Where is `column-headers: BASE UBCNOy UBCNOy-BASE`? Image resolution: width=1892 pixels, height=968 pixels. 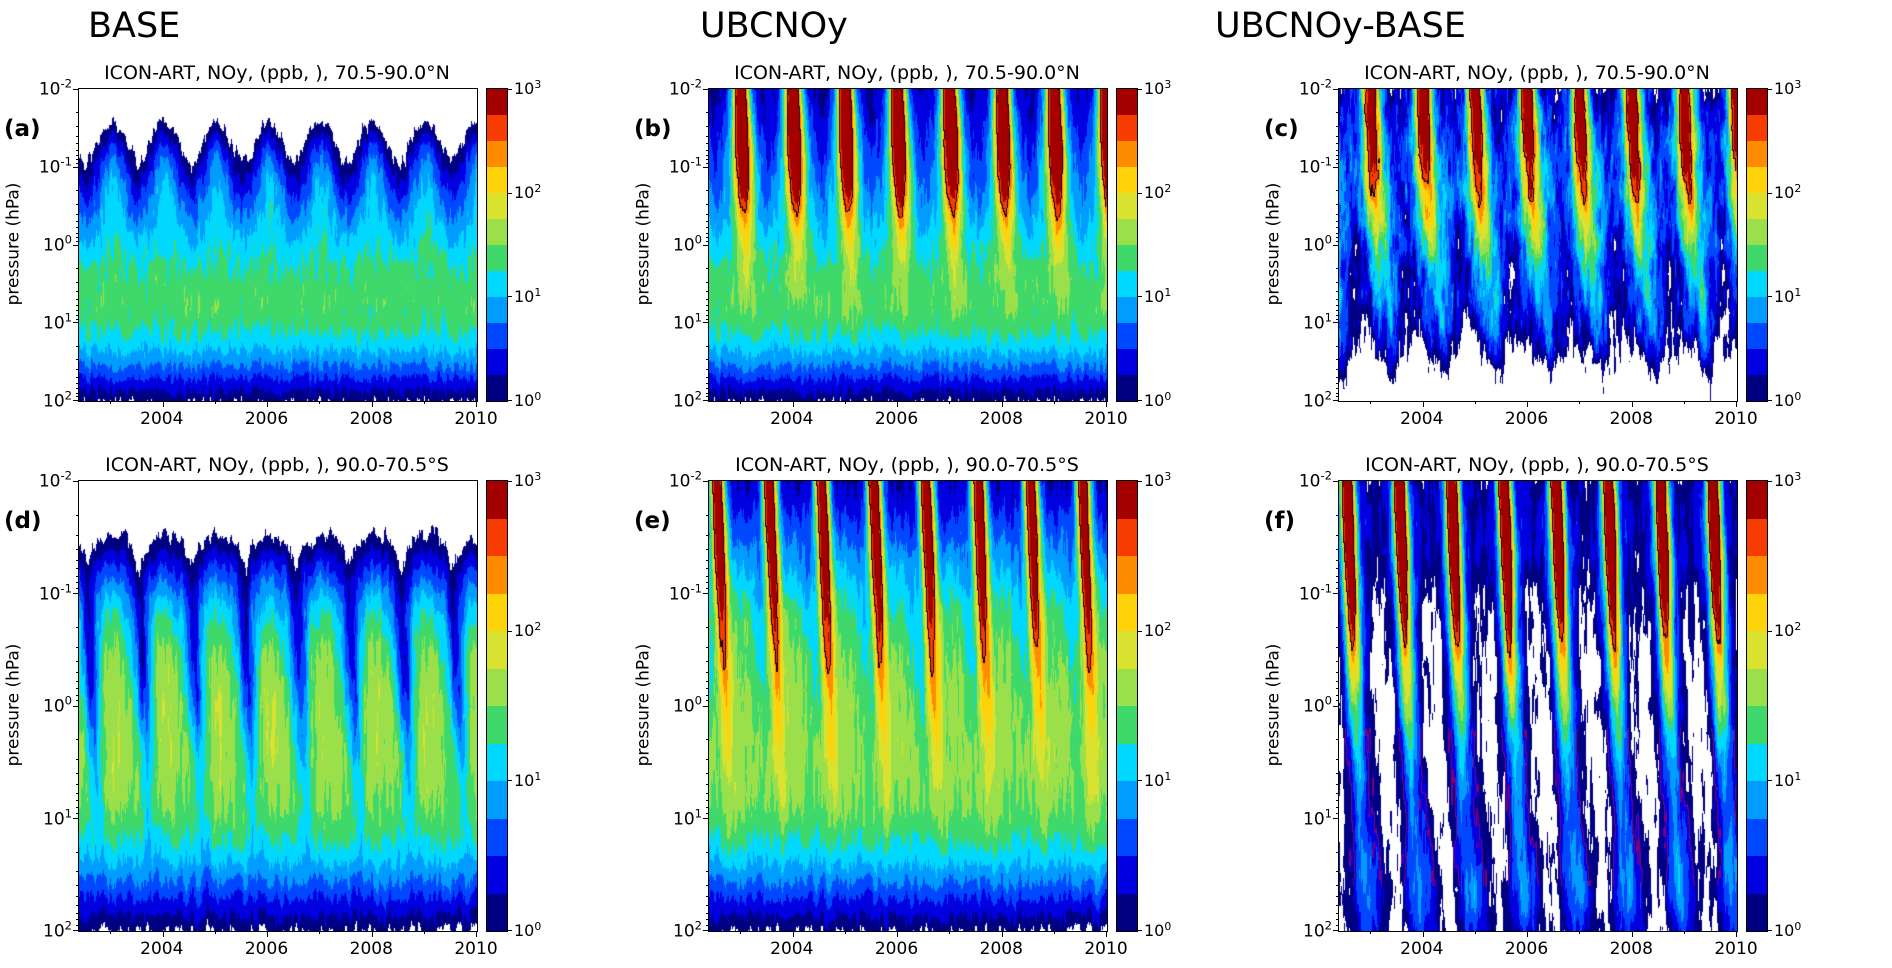 column-headers: BASE UBCNOy UBCNOy-BASE is located at coordinates (946, 29).